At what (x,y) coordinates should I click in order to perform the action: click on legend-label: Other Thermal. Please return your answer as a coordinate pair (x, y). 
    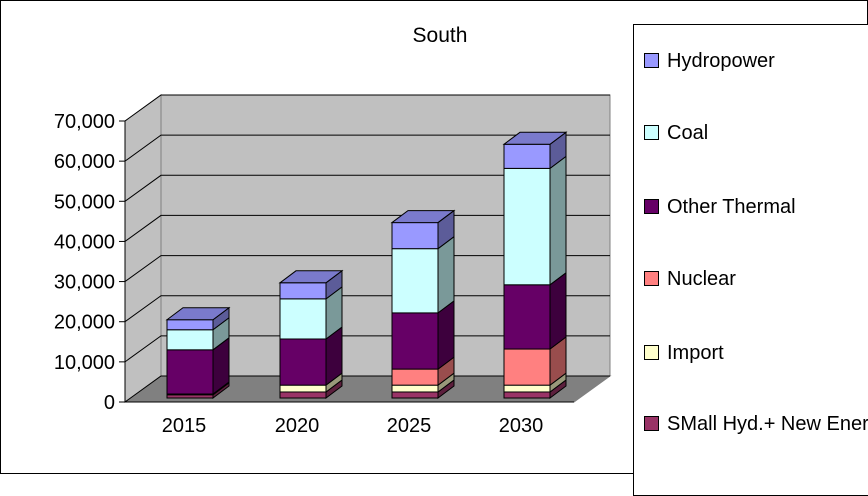
    Looking at the image, I should click on (731, 207).